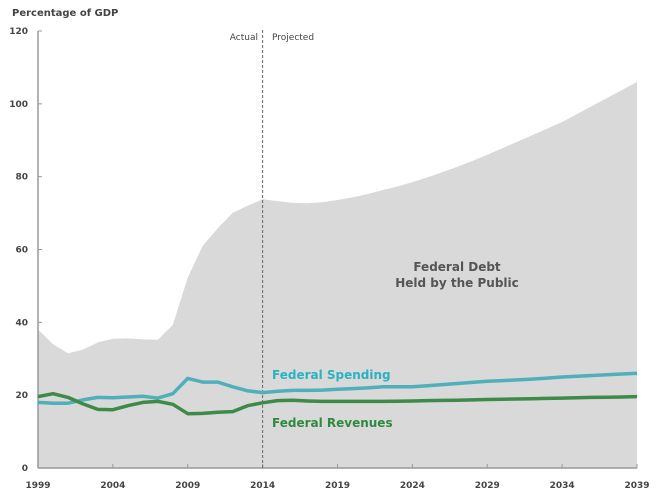 The height and width of the screenshot is (502, 660). What do you see at coordinates (187, 486) in the screenshot?
I see `x-tick-label: 2009` at bounding box center [187, 486].